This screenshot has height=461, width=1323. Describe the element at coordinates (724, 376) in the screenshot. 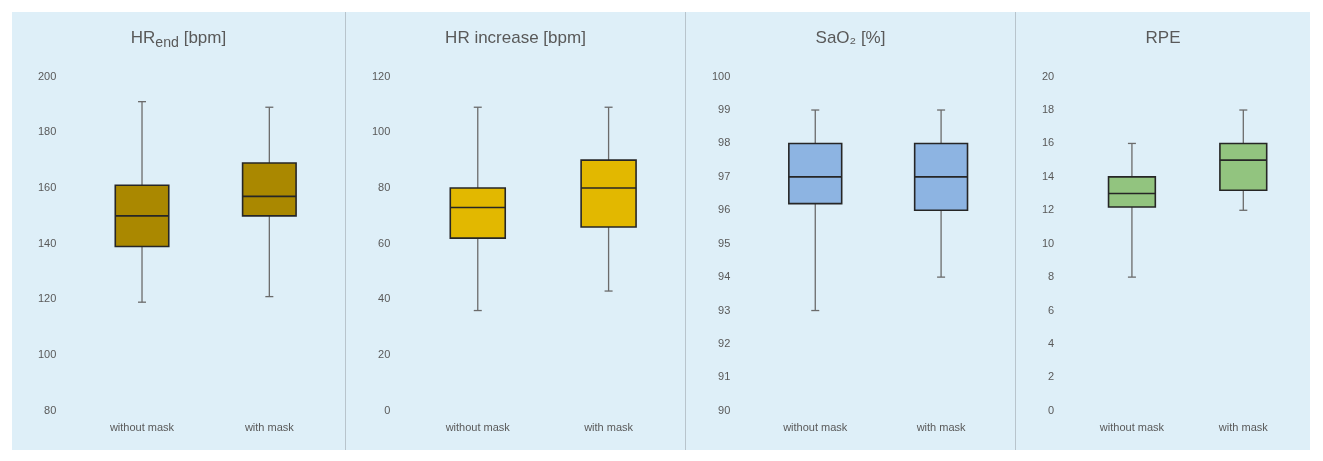

I see `y-tick-label: 91` at that location.